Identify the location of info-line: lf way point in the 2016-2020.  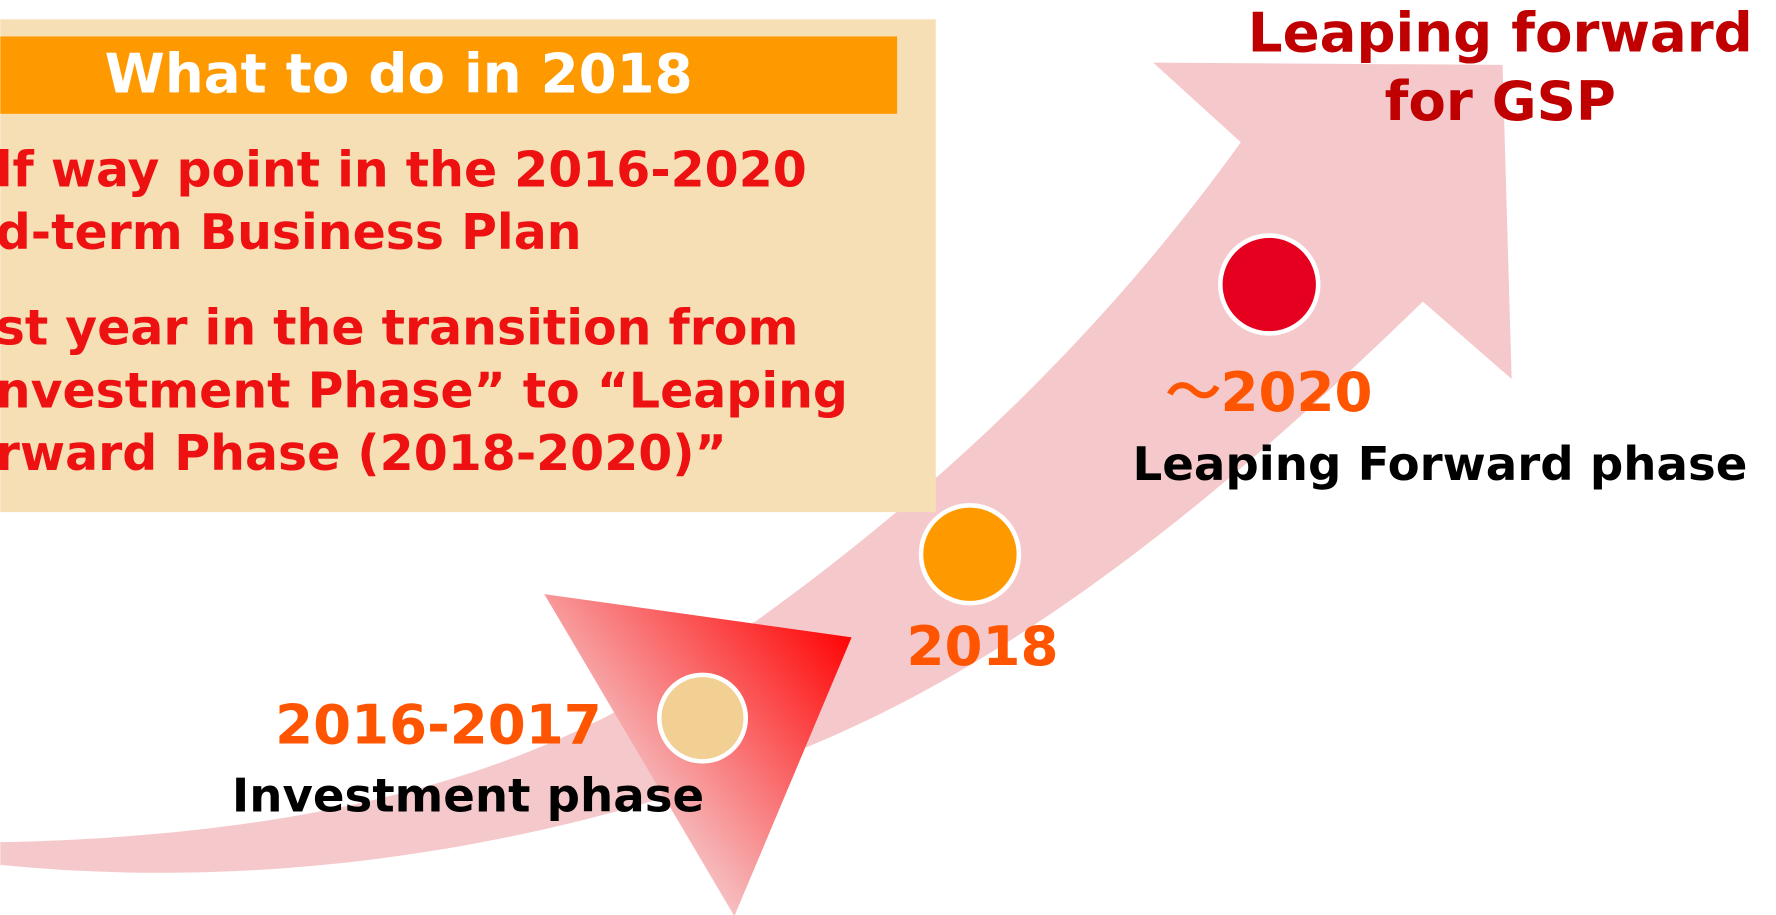
(403, 169).